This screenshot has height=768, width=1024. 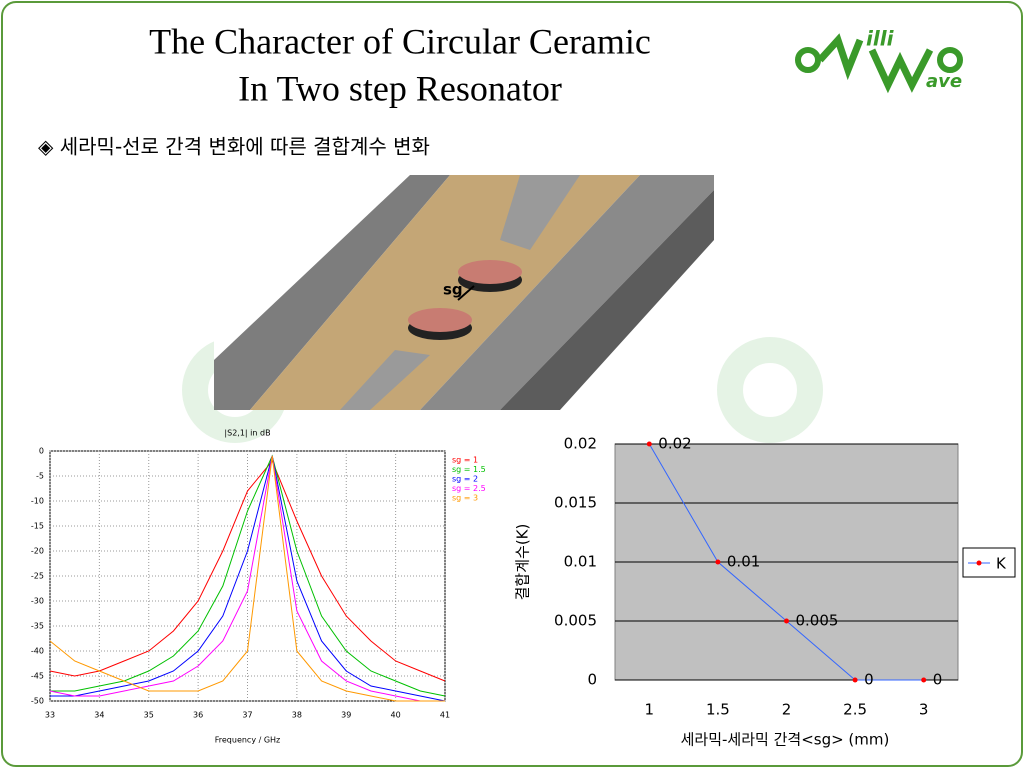 What do you see at coordinates (469, 469) in the screenshot?
I see `legend-entry: sg = 1.5` at bounding box center [469, 469].